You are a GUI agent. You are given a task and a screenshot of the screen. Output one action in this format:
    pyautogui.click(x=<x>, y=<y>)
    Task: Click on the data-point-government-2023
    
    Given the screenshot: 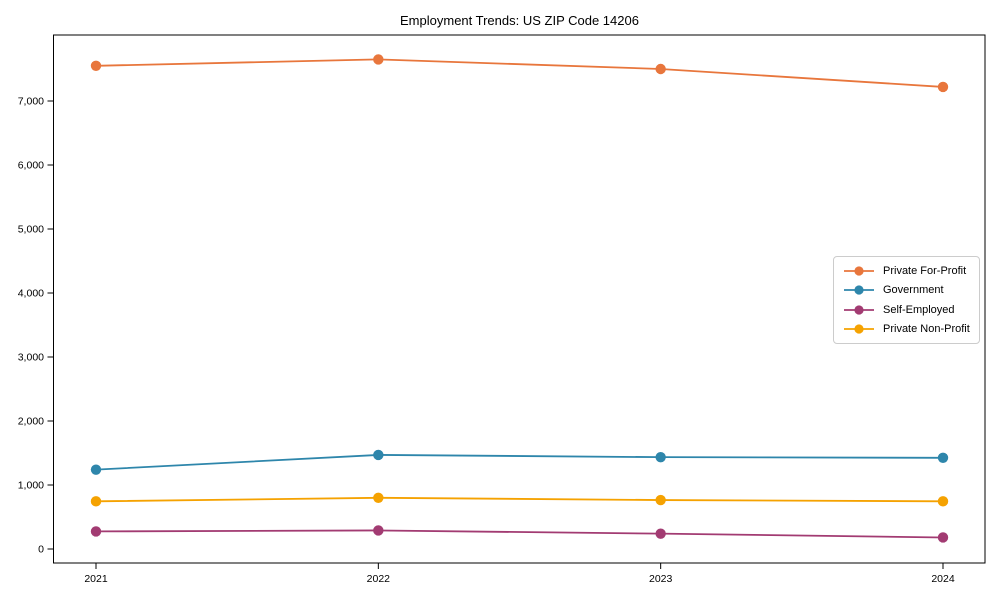 What is the action you would take?
    pyautogui.click(x=660, y=457)
    